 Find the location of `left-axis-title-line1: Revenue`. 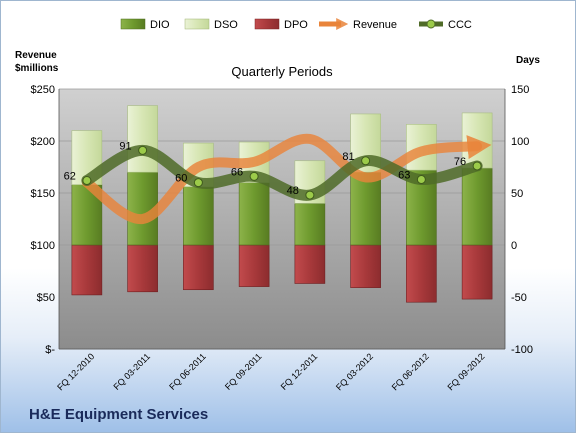

left-axis-title-line1: Revenue is located at coordinates (36, 55).